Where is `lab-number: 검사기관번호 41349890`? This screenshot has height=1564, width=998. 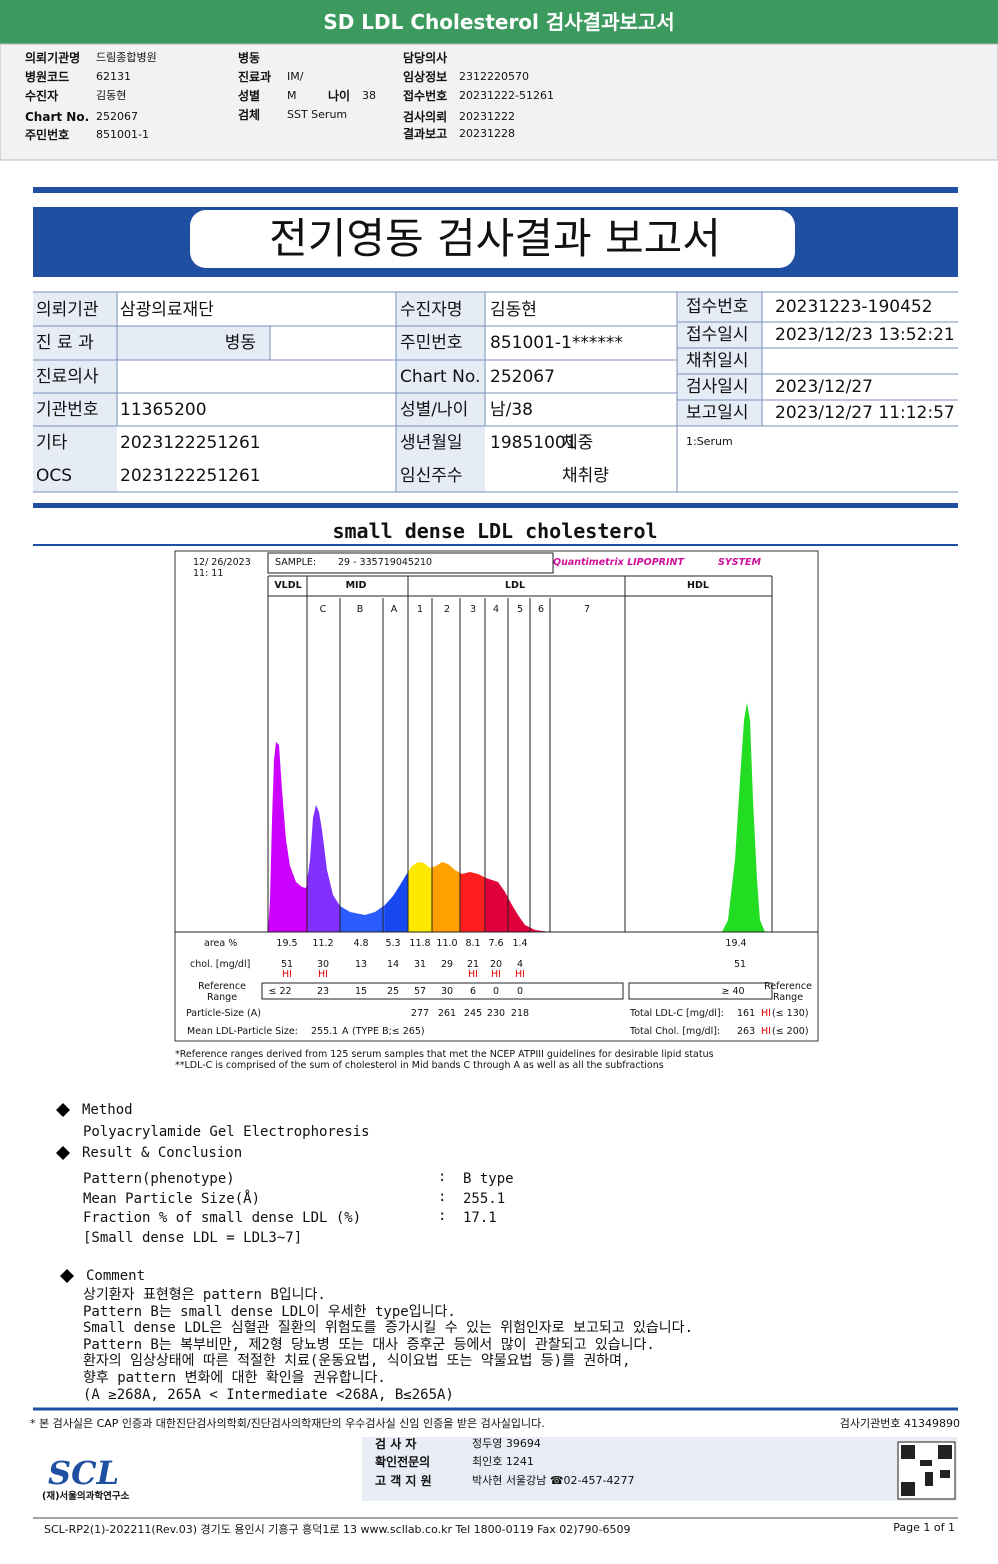
lab-number: 검사기관번호 41349890 is located at coordinates (899, 1423).